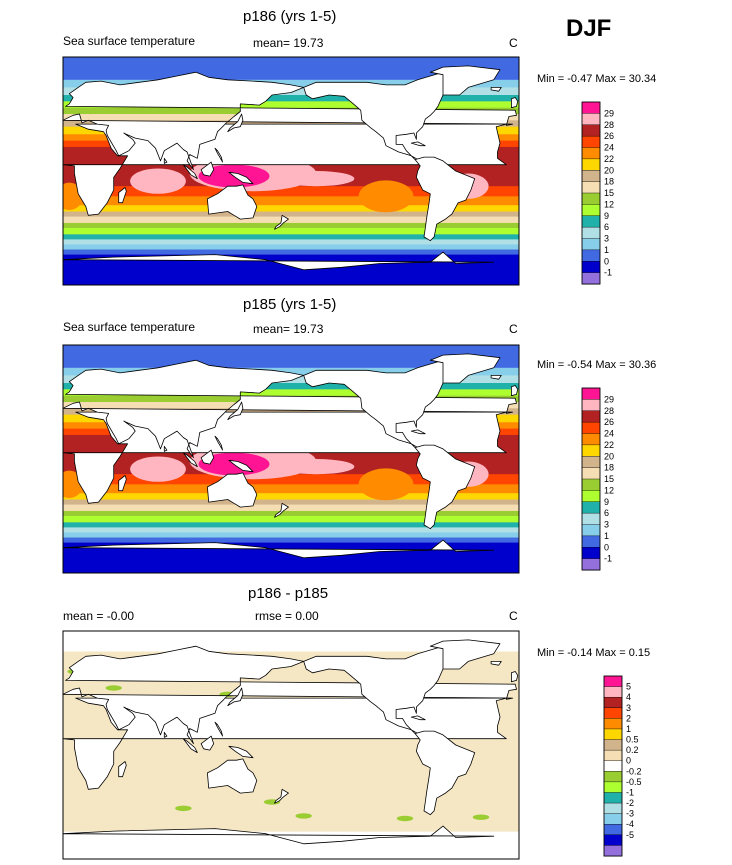 The height and width of the screenshot is (865, 732). Describe the element at coordinates (513, 616) in the screenshot. I see `panel-3-units: C` at that location.